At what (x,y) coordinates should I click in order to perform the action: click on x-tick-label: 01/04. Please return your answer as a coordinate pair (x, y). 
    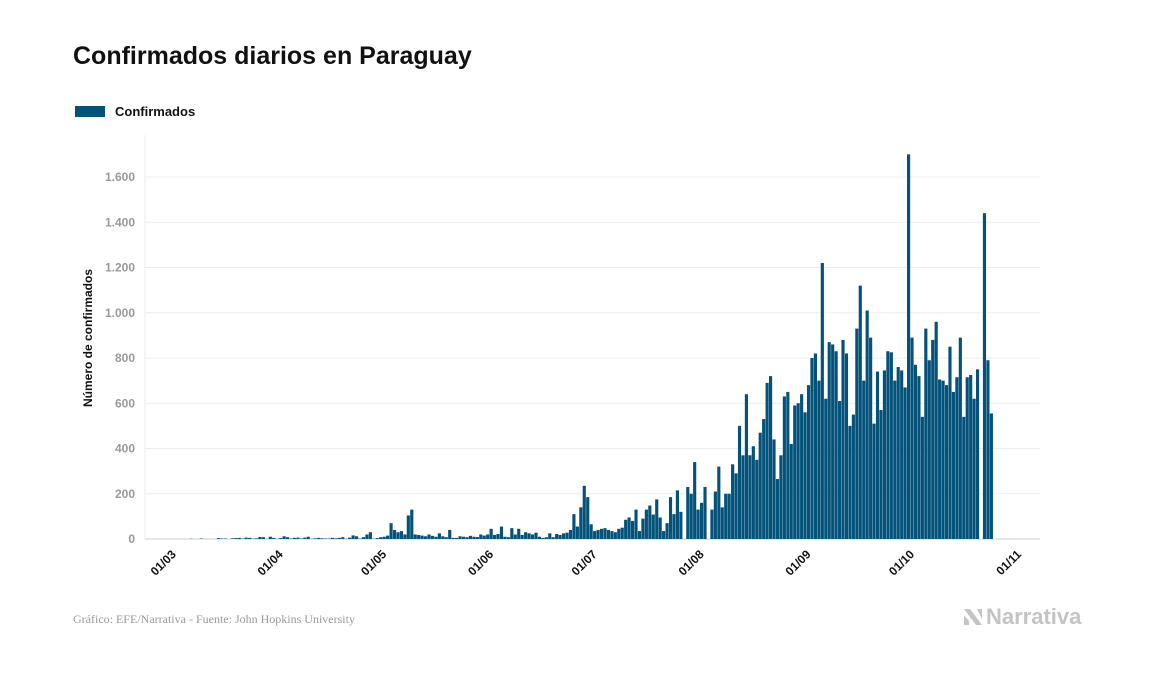
    Looking at the image, I should click on (270, 562).